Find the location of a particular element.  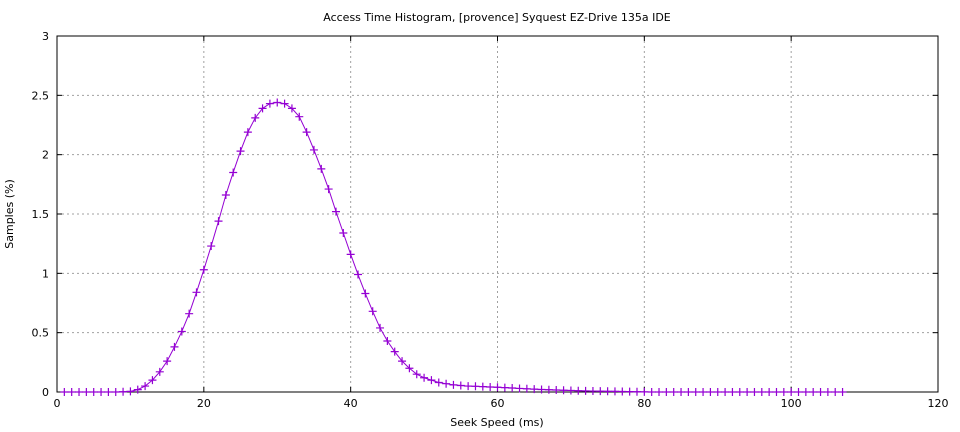

x-tick-label: 0 is located at coordinates (57, 403).